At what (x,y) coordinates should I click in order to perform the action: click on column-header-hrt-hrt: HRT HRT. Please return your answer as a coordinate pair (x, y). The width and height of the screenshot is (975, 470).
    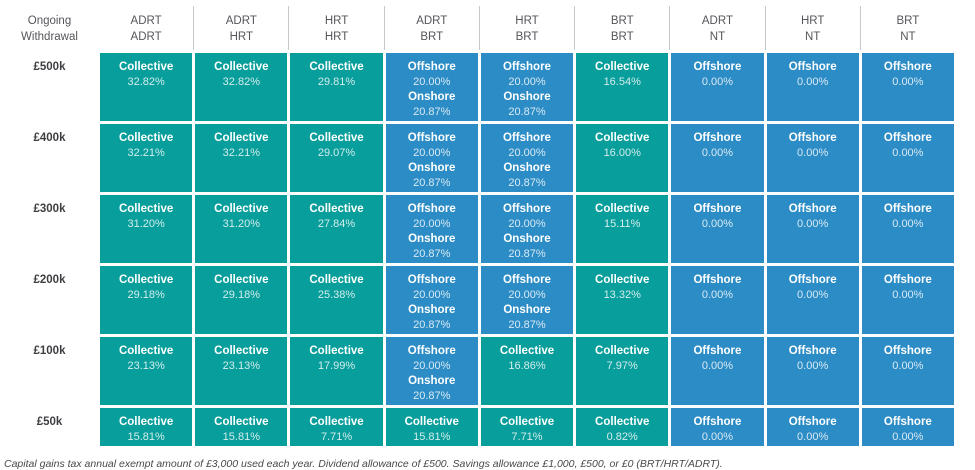
    Looking at the image, I should click on (335, 27).